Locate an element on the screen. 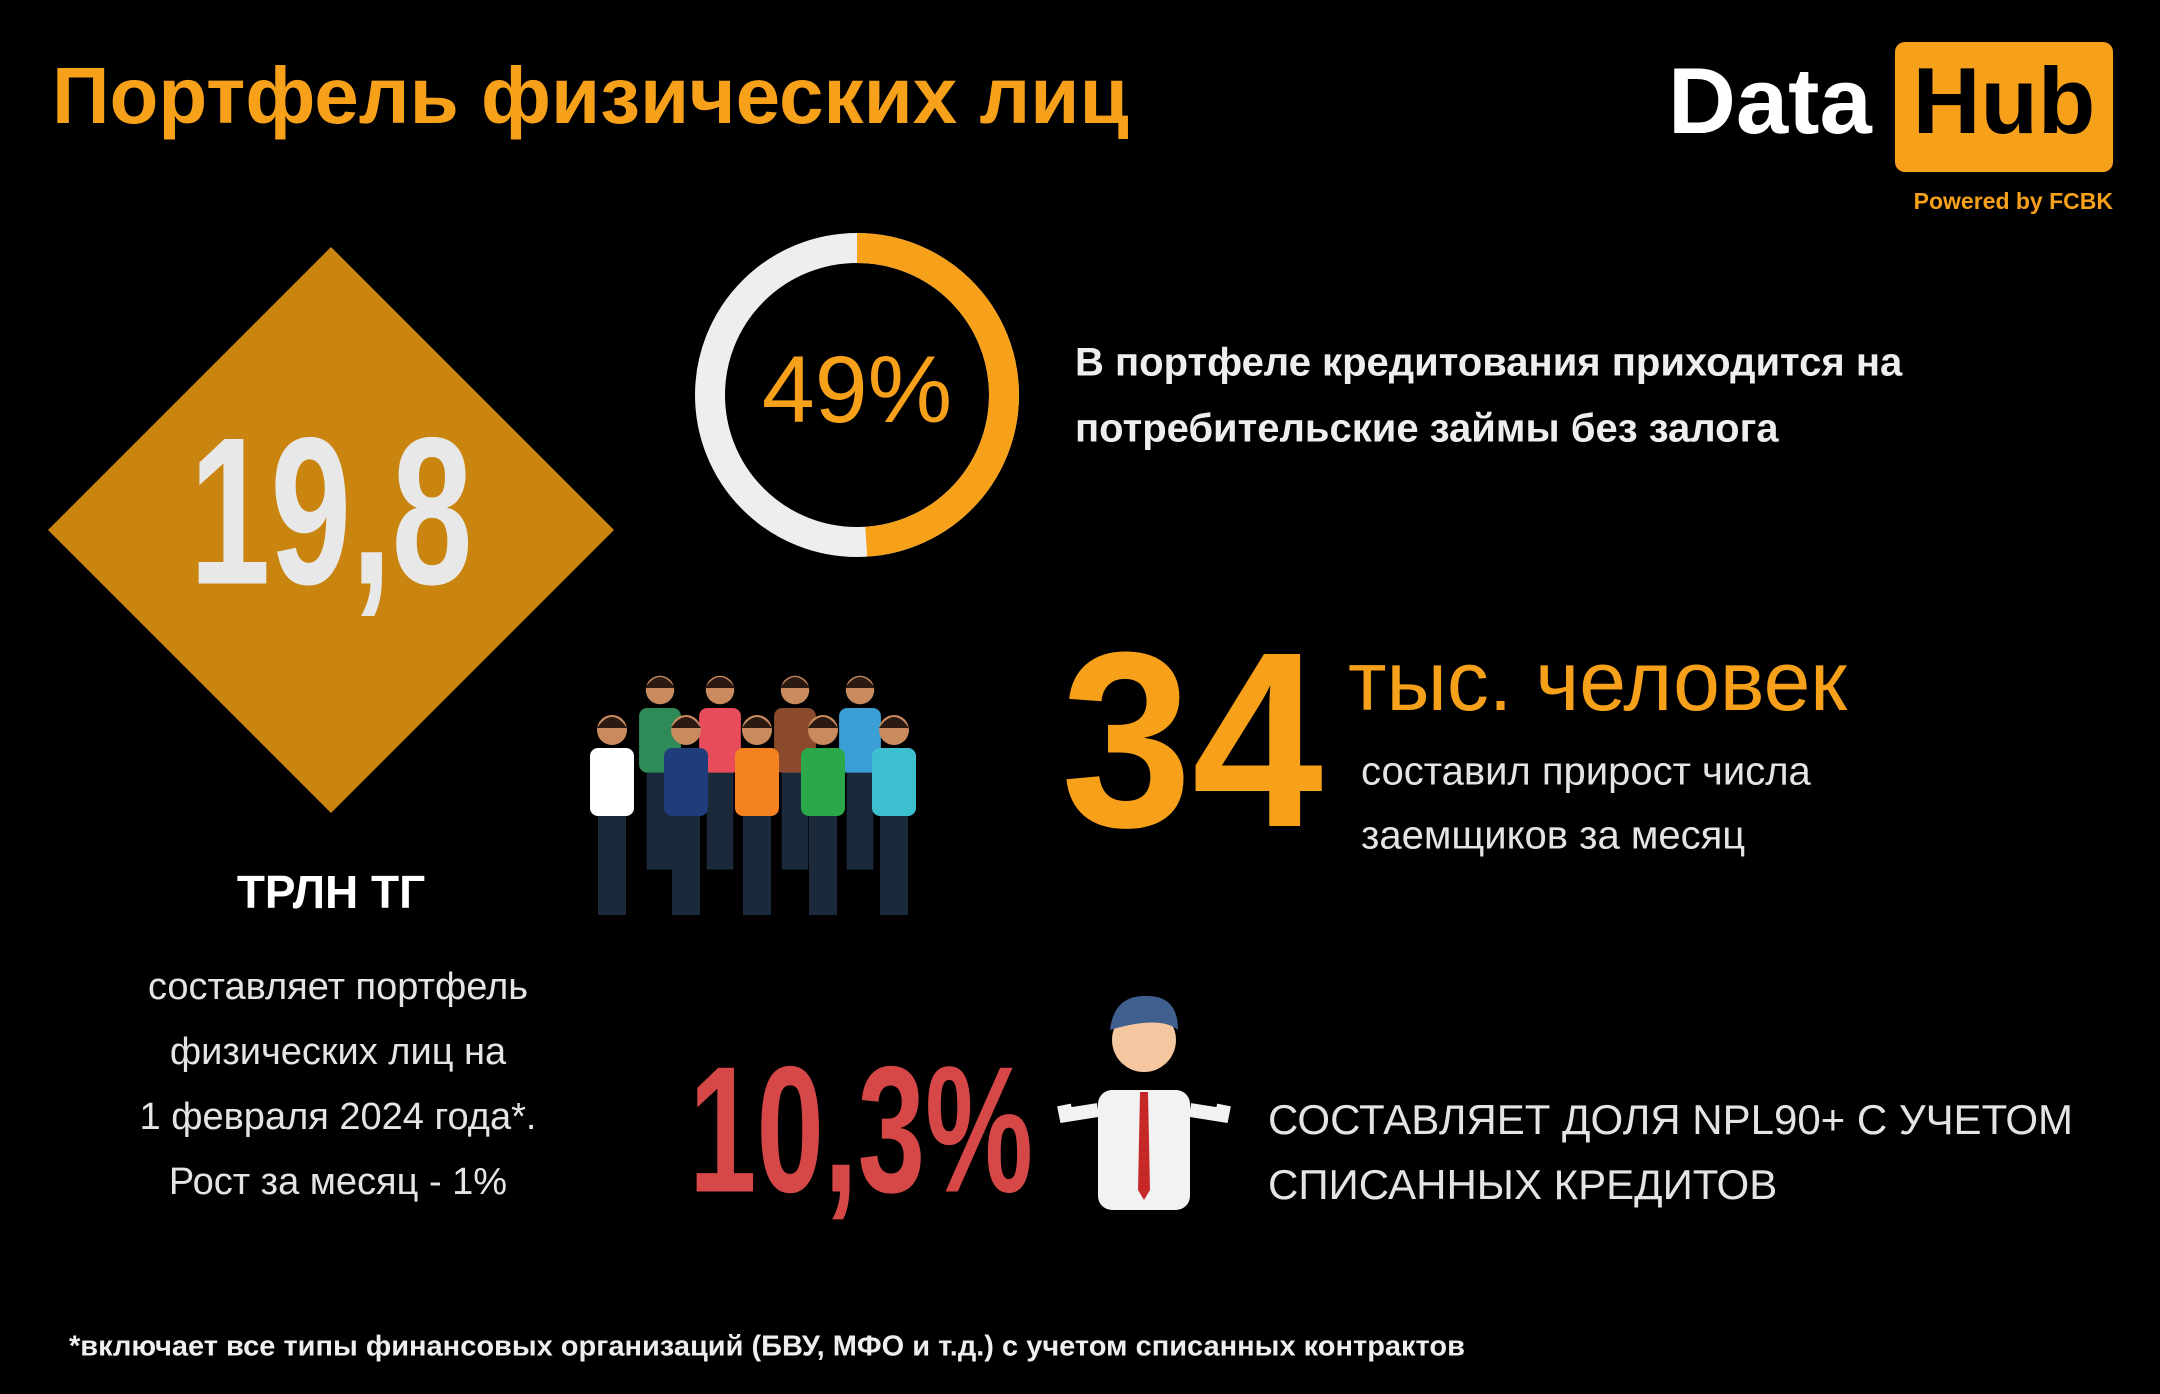 This screenshot has width=2160, height=1394. logo-sub: Powered by FCBK is located at coordinates (2014, 201).